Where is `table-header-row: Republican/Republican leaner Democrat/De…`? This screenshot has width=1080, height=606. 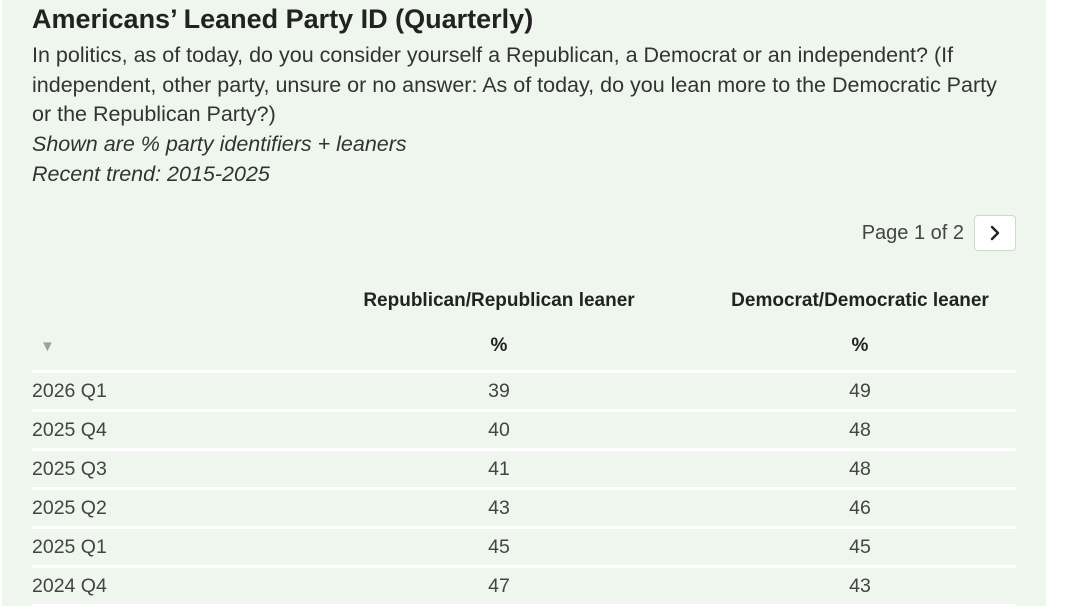
table-header-row: Republican/Republican leaner Democrat/De… is located at coordinates (524, 303).